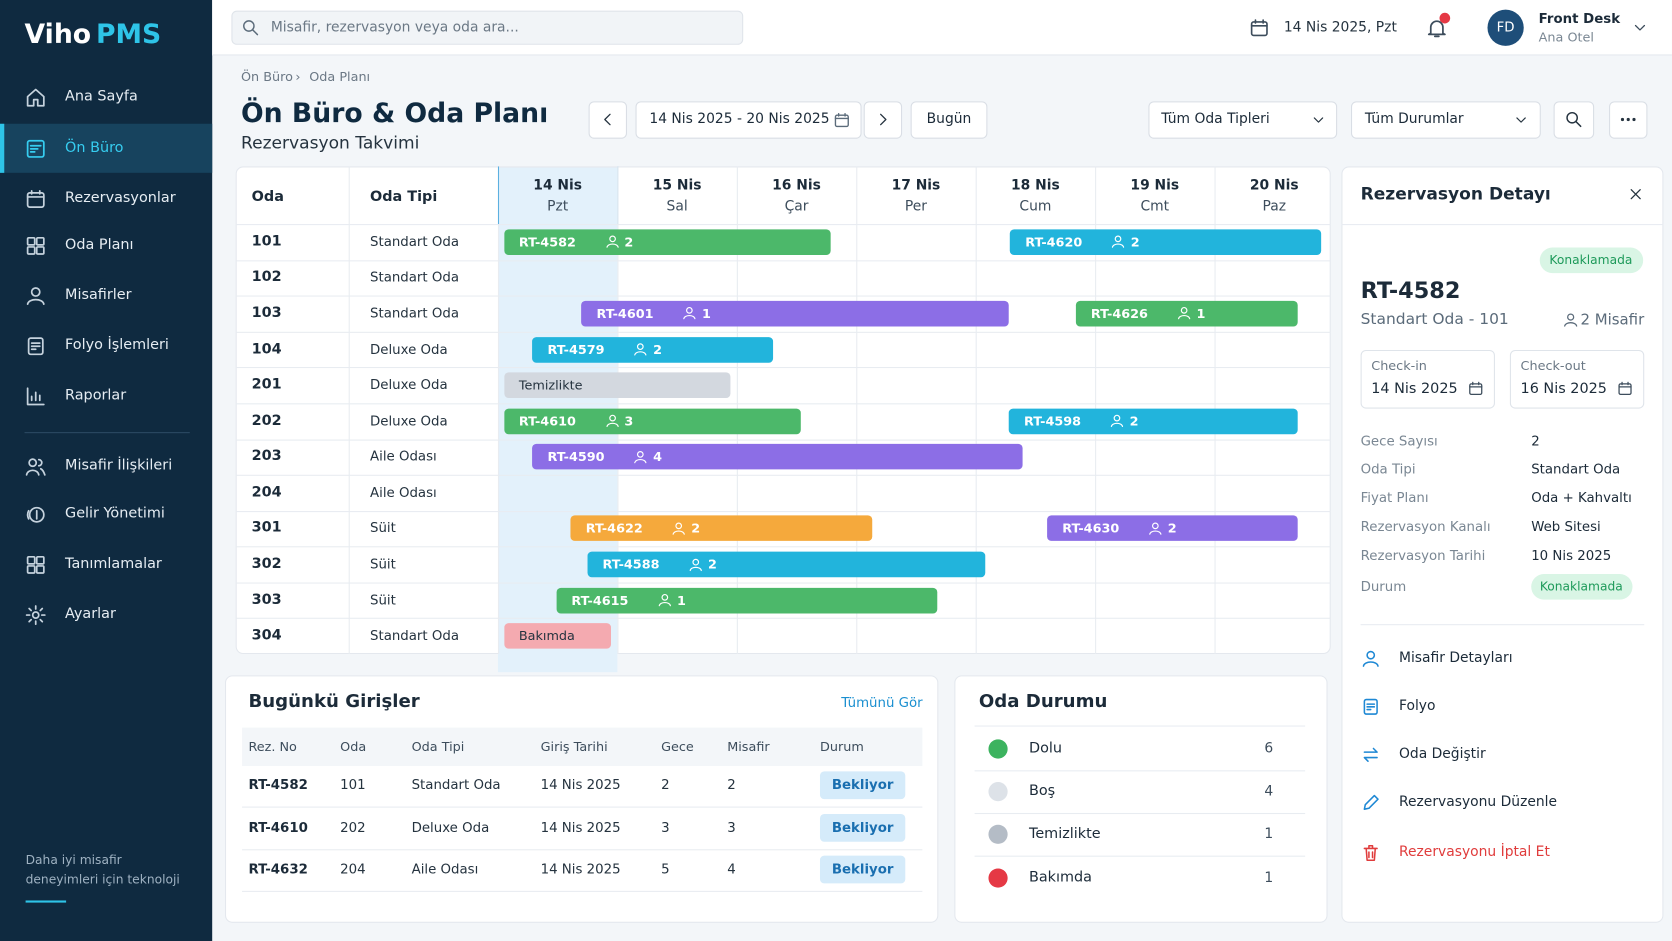 This screenshot has height=941, width=1672. Describe the element at coordinates (1414, 119) in the screenshot. I see `status-filter-label: Tüm Durumlar` at that location.